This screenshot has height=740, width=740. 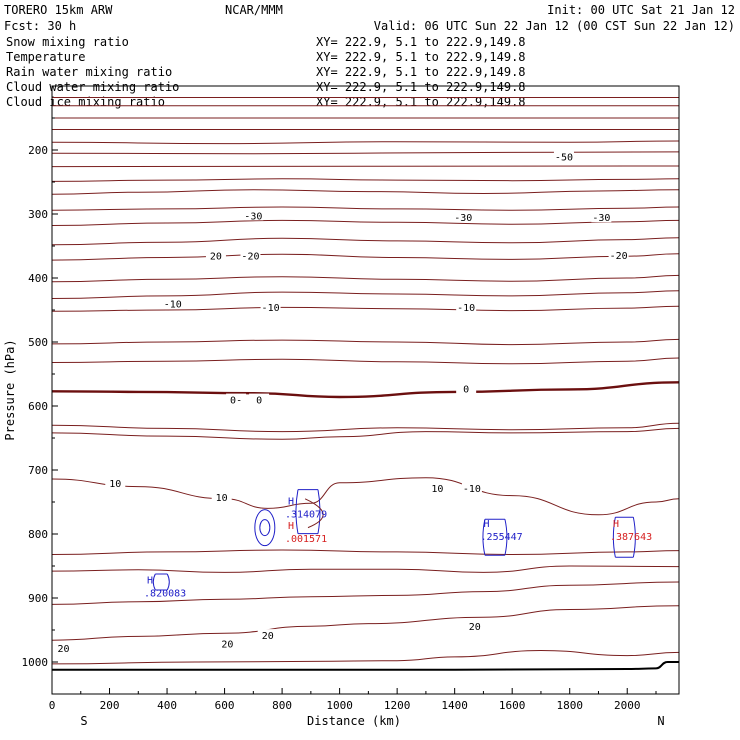 I want to click on org-label: NCAR/MMM, so click(x=254, y=10).